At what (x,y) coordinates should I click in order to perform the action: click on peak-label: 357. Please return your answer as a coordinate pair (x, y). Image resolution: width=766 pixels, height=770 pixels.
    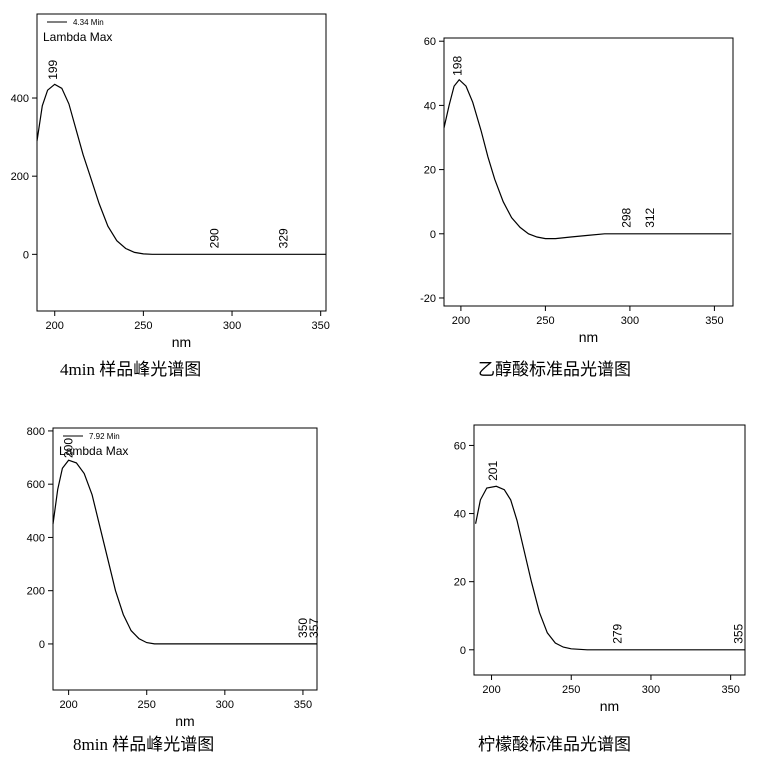
    Looking at the image, I should click on (314, 628).